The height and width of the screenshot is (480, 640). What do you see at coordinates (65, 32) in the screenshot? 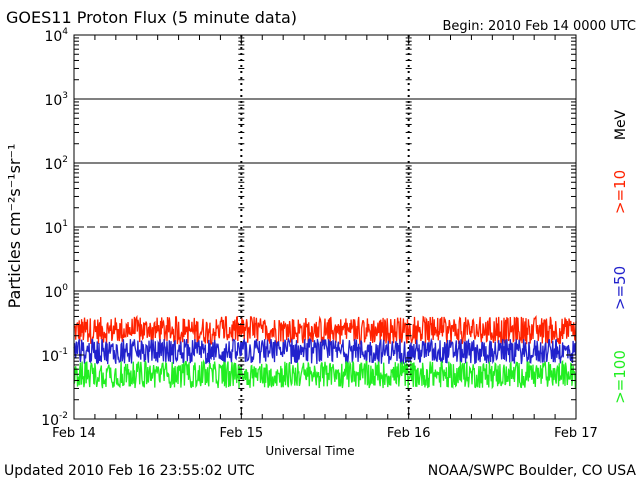
I see `y-tick-exp: 4` at bounding box center [65, 32].